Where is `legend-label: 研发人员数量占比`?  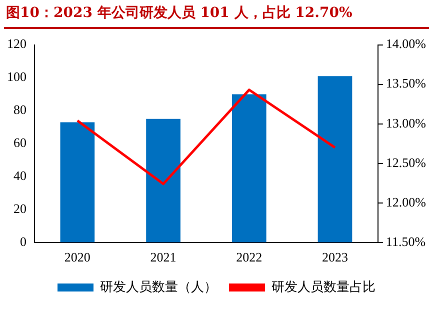 legend-label: 研发人员数量占比 is located at coordinates (324, 286).